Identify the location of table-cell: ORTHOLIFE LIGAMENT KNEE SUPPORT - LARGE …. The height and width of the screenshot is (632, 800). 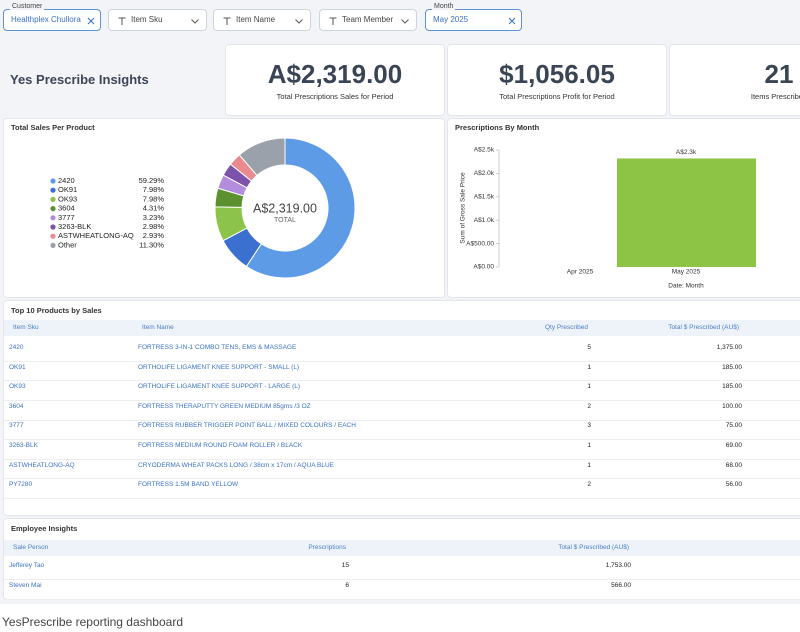
(219, 387).